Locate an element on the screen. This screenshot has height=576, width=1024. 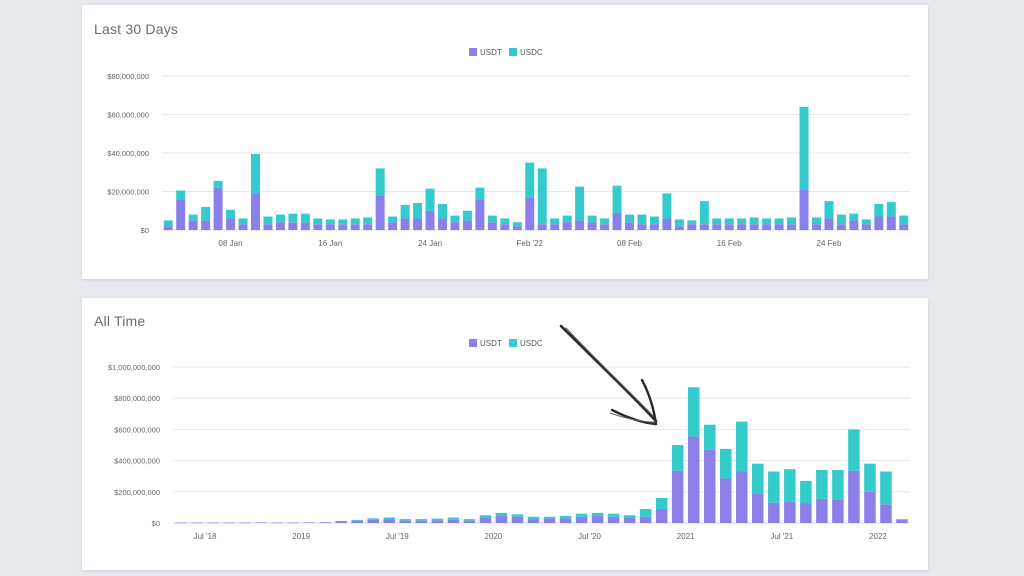
x-tick-label: 2022 is located at coordinates (878, 536).